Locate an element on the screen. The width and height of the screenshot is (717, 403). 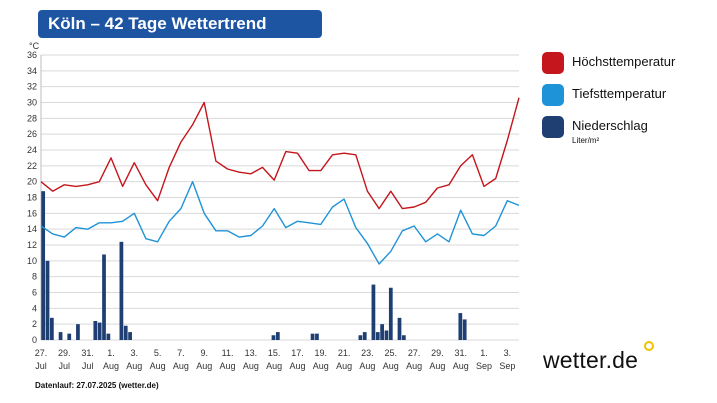
x-tick-day: 29. is located at coordinates (437, 353).